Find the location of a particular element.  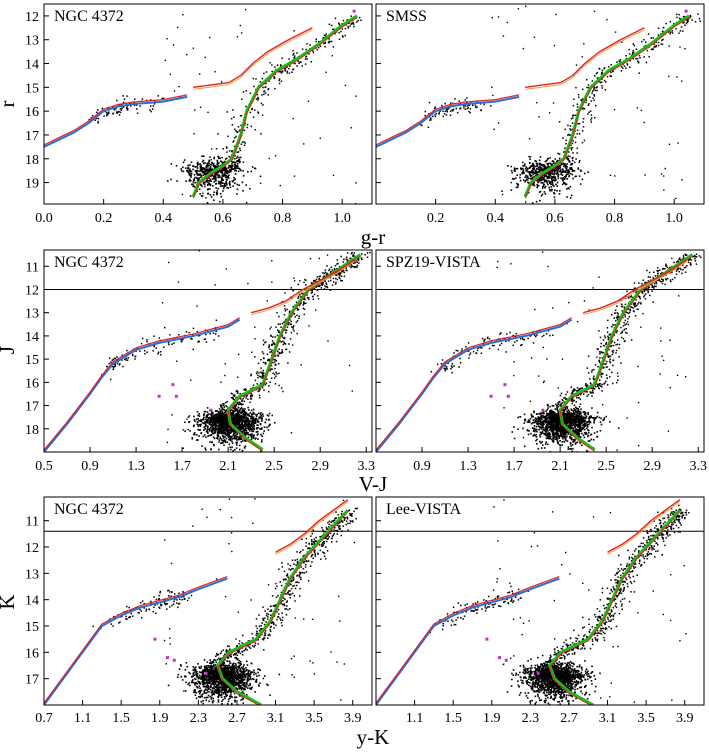

panel-gr-2: 0.2 0.4 0.6 0.8 1.0 SMSS is located at coordinates (540, 114).